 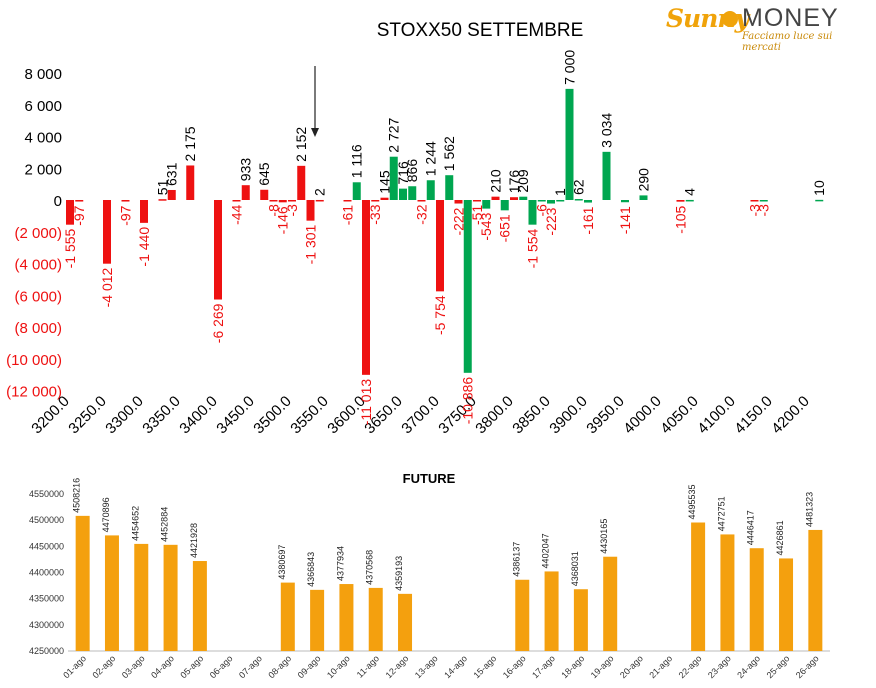 What do you see at coordinates (459, 221) in the screenshot?
I see `chart1-data-label: -222` at bounding box center [459, 221].